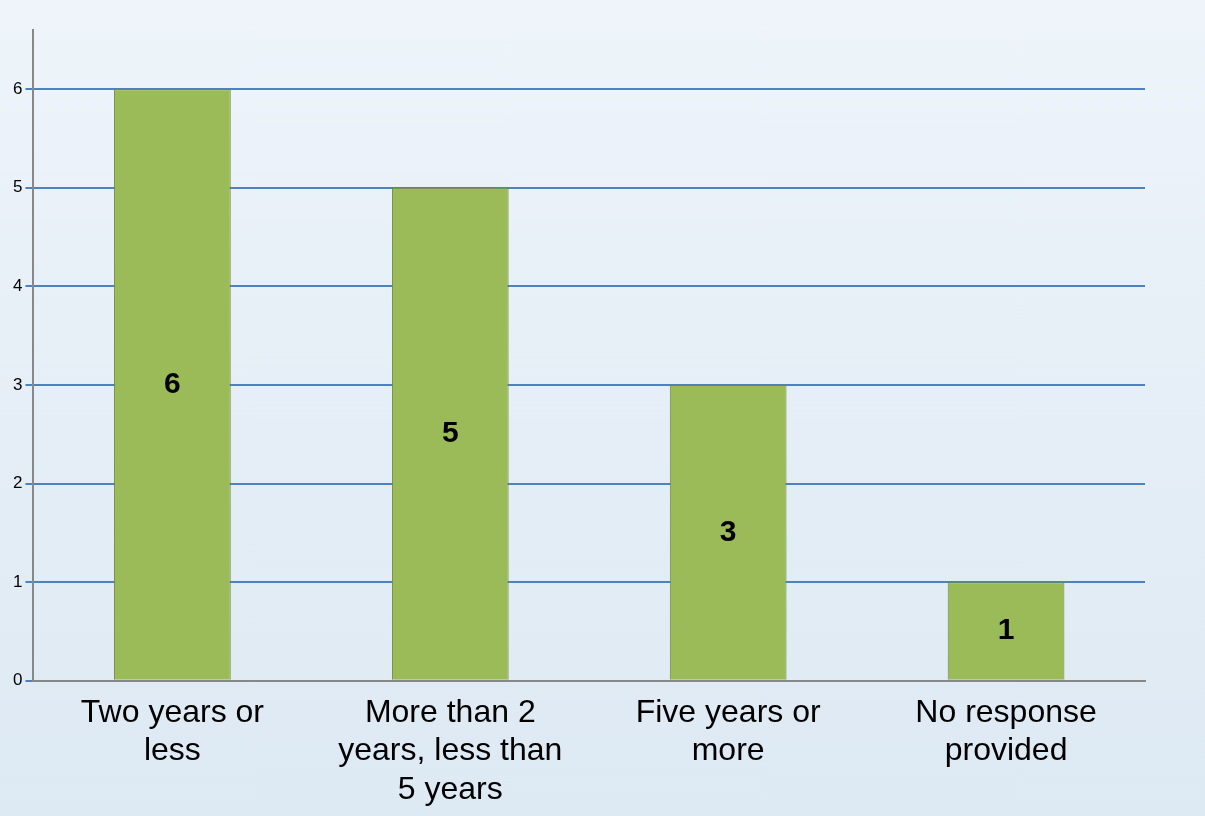 The width and height of the screenshot is (1205, 816). Describe the element at coordinates (1006, 629) in the screenshot. I see `data-label: 1` at that location.